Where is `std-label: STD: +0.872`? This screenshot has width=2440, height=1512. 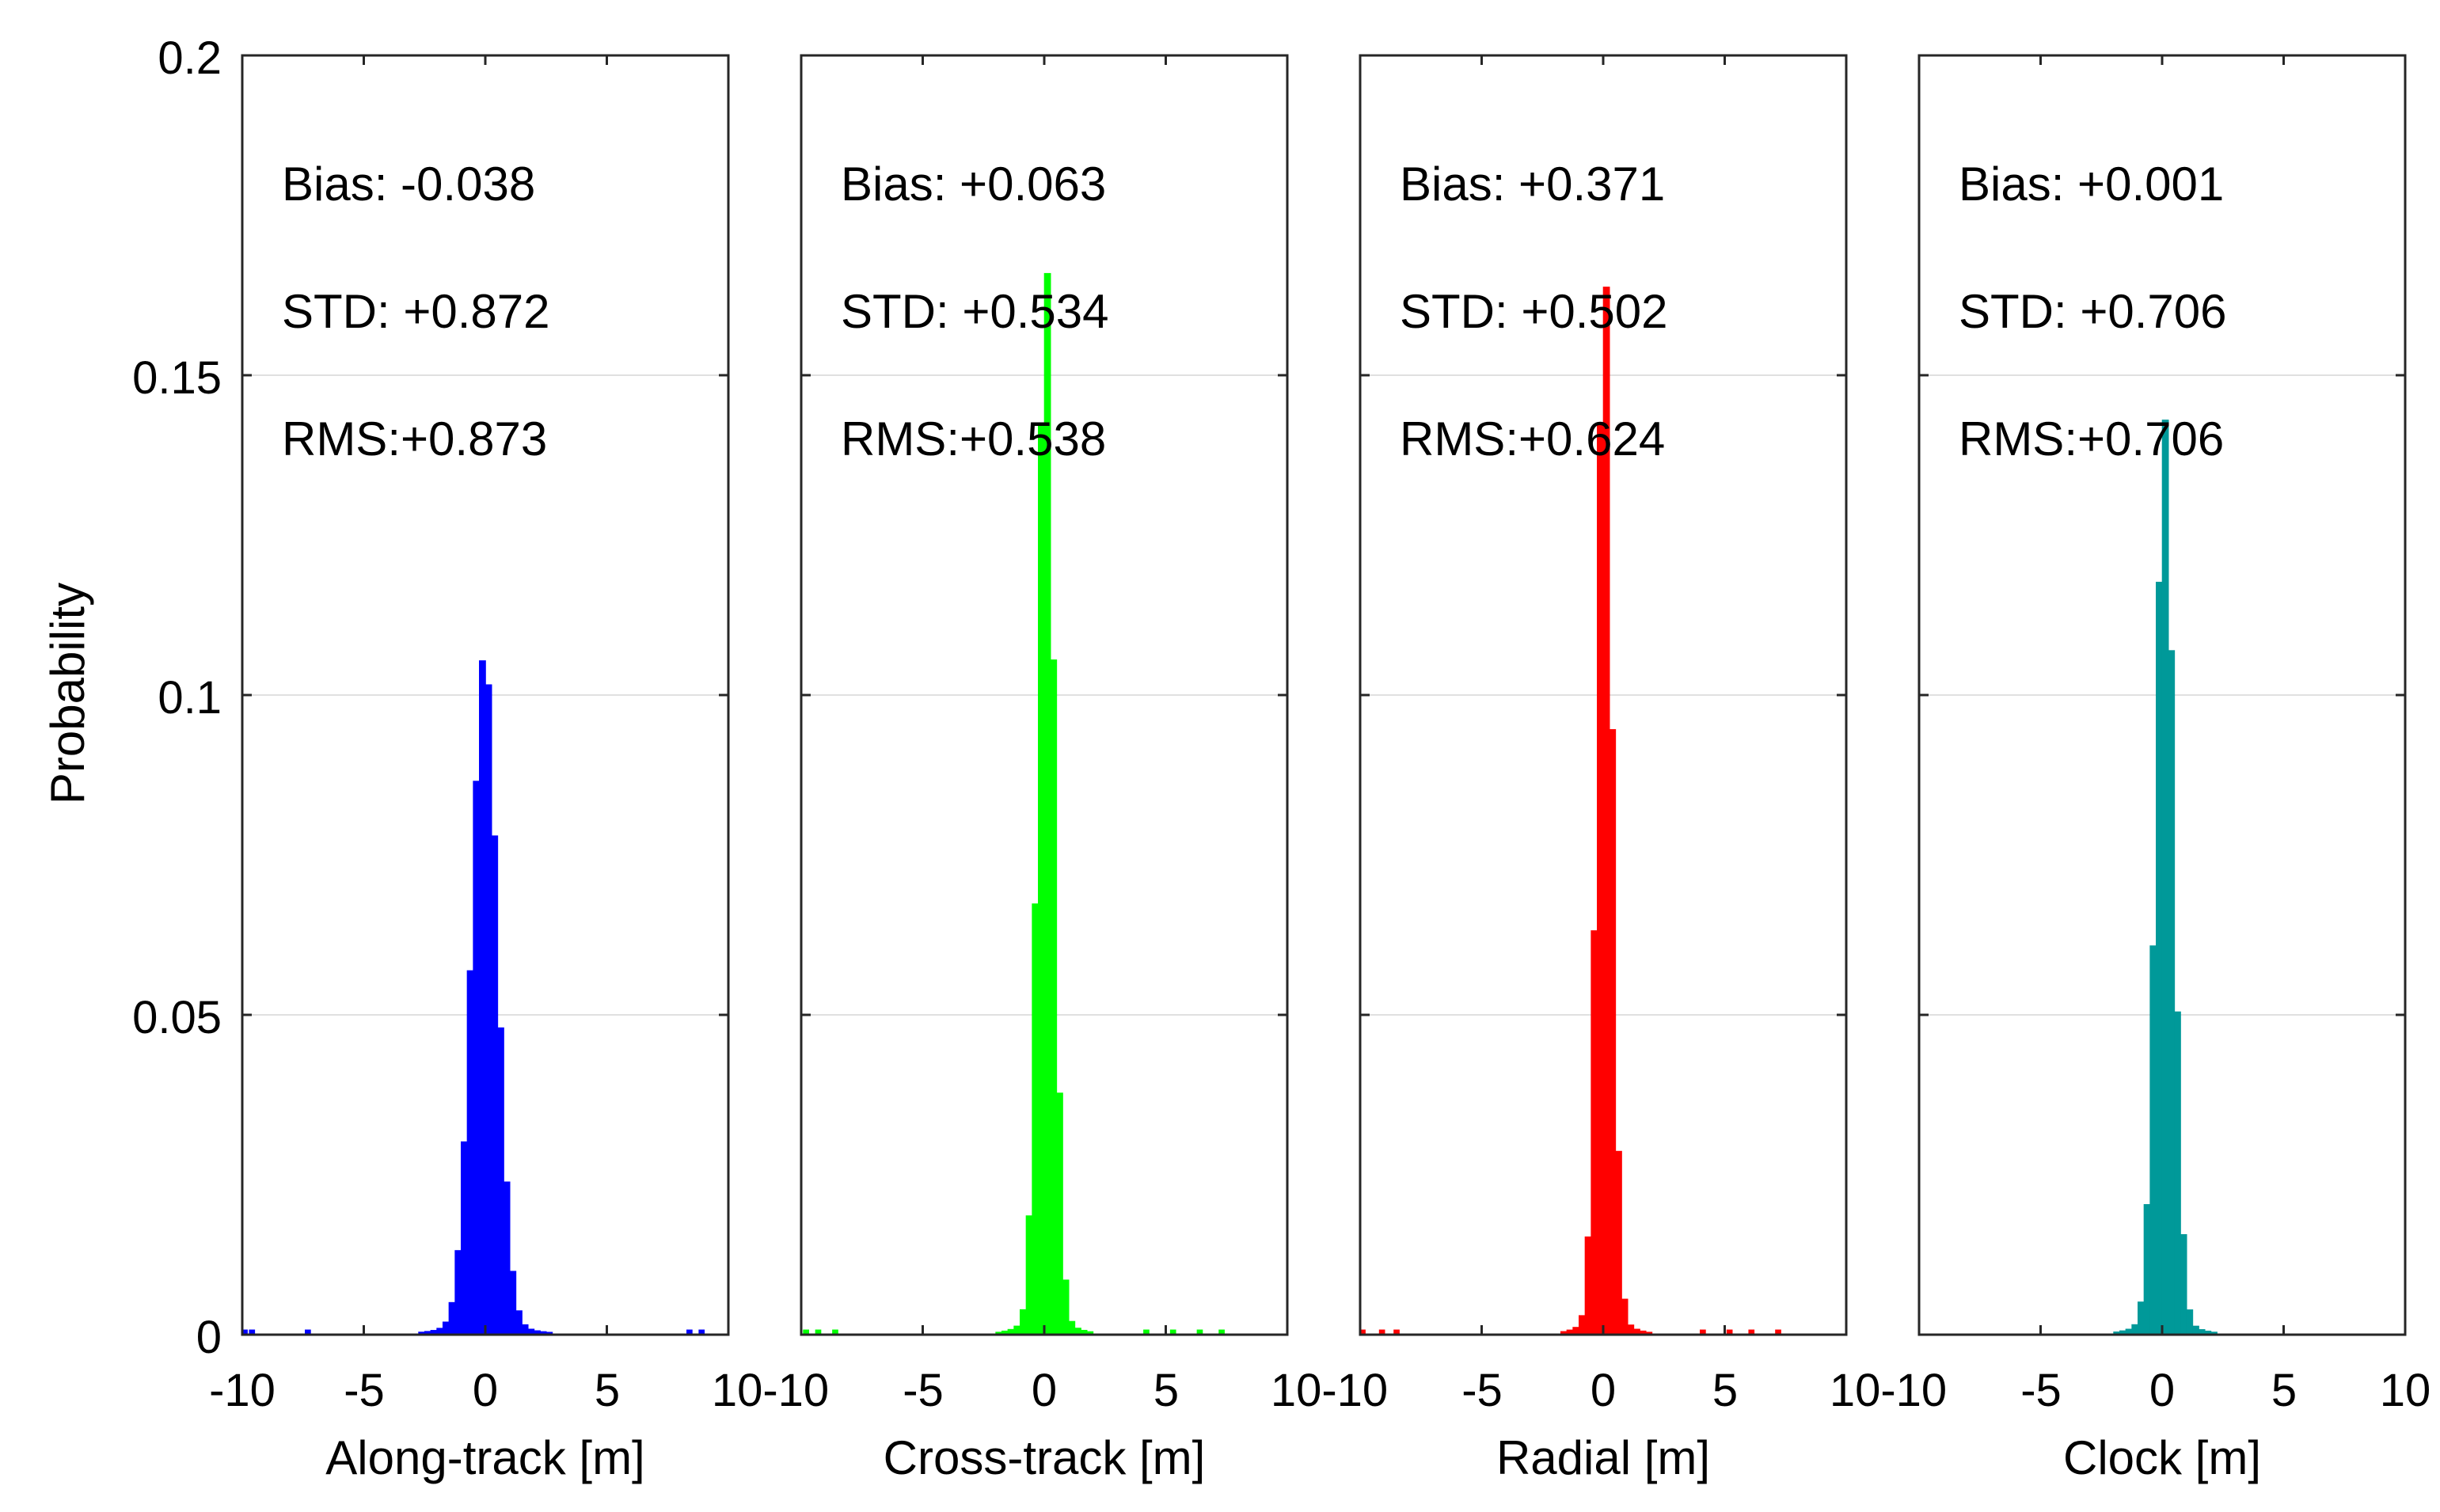
std-label: STD: +0.872 is located at coordinates (416, 311).